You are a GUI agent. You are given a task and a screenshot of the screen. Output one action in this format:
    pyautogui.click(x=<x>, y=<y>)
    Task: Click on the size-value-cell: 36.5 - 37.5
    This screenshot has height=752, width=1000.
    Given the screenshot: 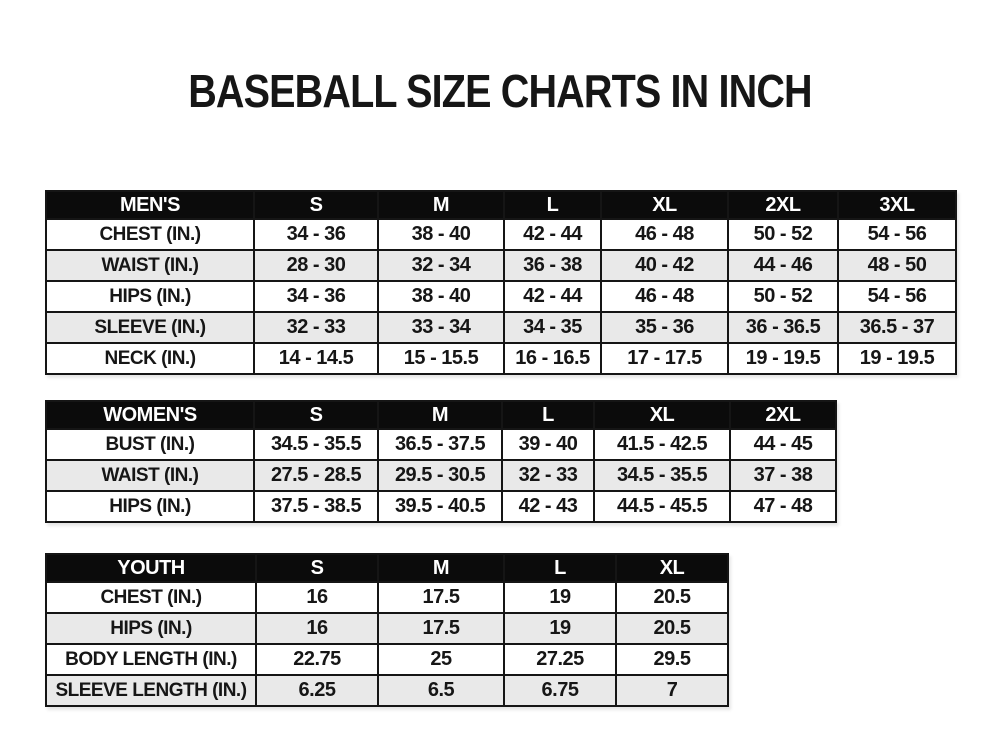 What is the action you would take?
    pyautogui.click(x=440, y=444)
    